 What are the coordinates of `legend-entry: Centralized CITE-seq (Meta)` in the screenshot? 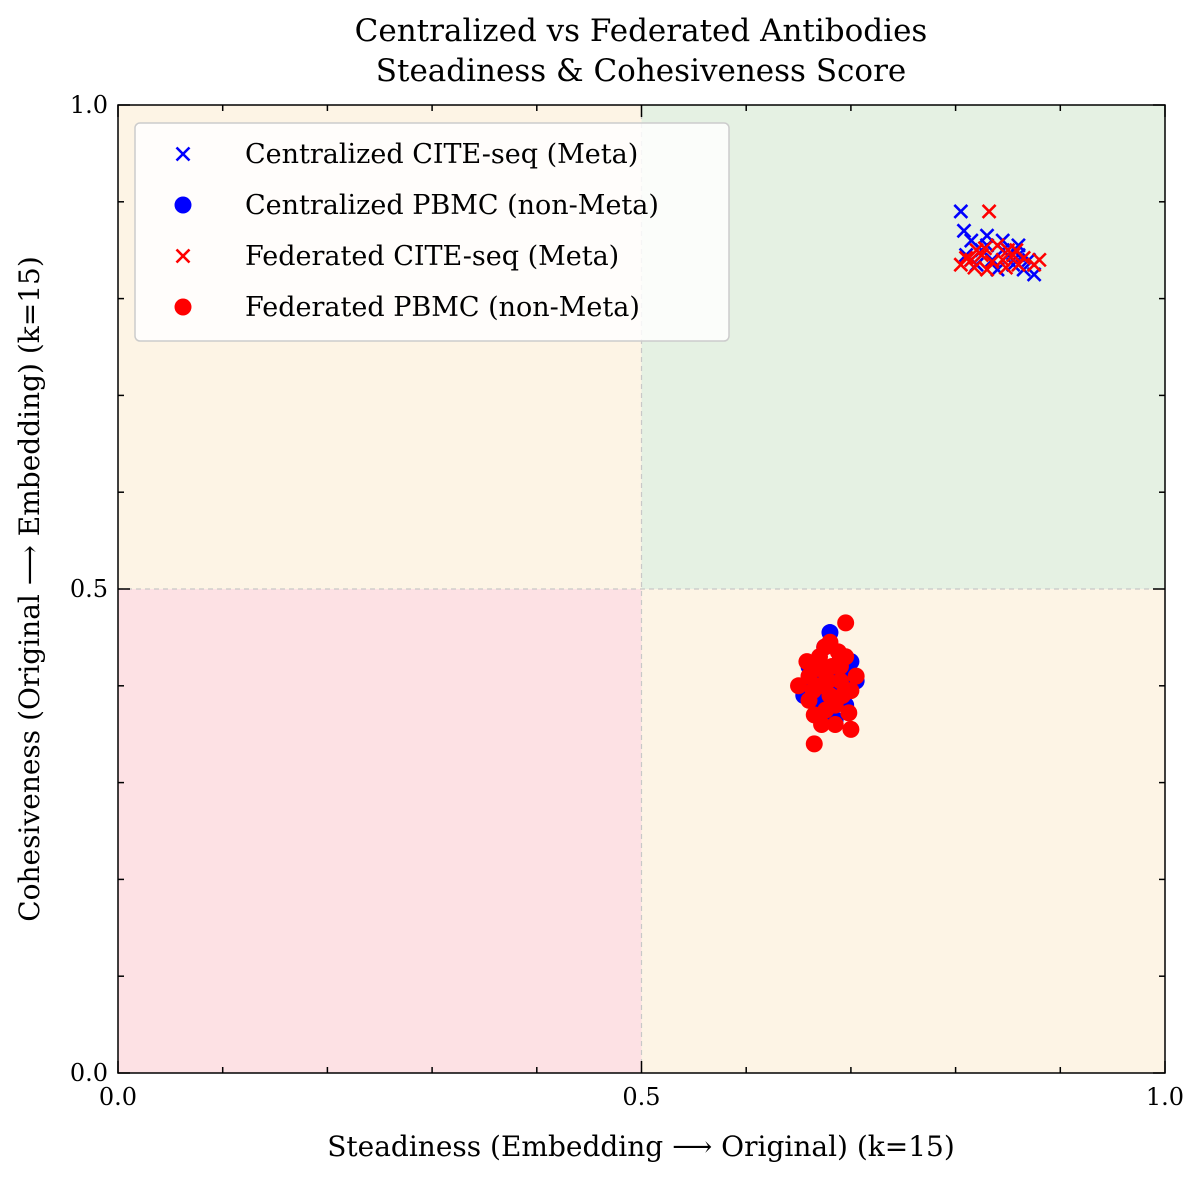 It's located at (406, 154).